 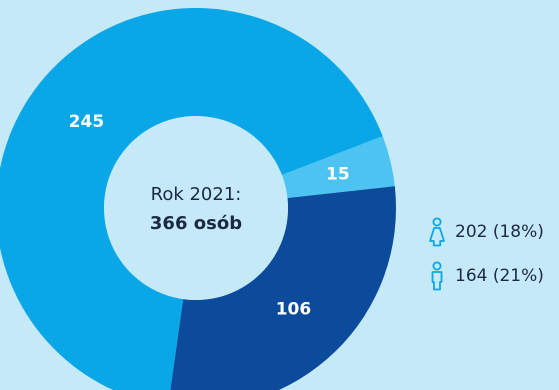 I want to click on legend: 202 (18%) 164 (21%), so click(x=493, y=254).